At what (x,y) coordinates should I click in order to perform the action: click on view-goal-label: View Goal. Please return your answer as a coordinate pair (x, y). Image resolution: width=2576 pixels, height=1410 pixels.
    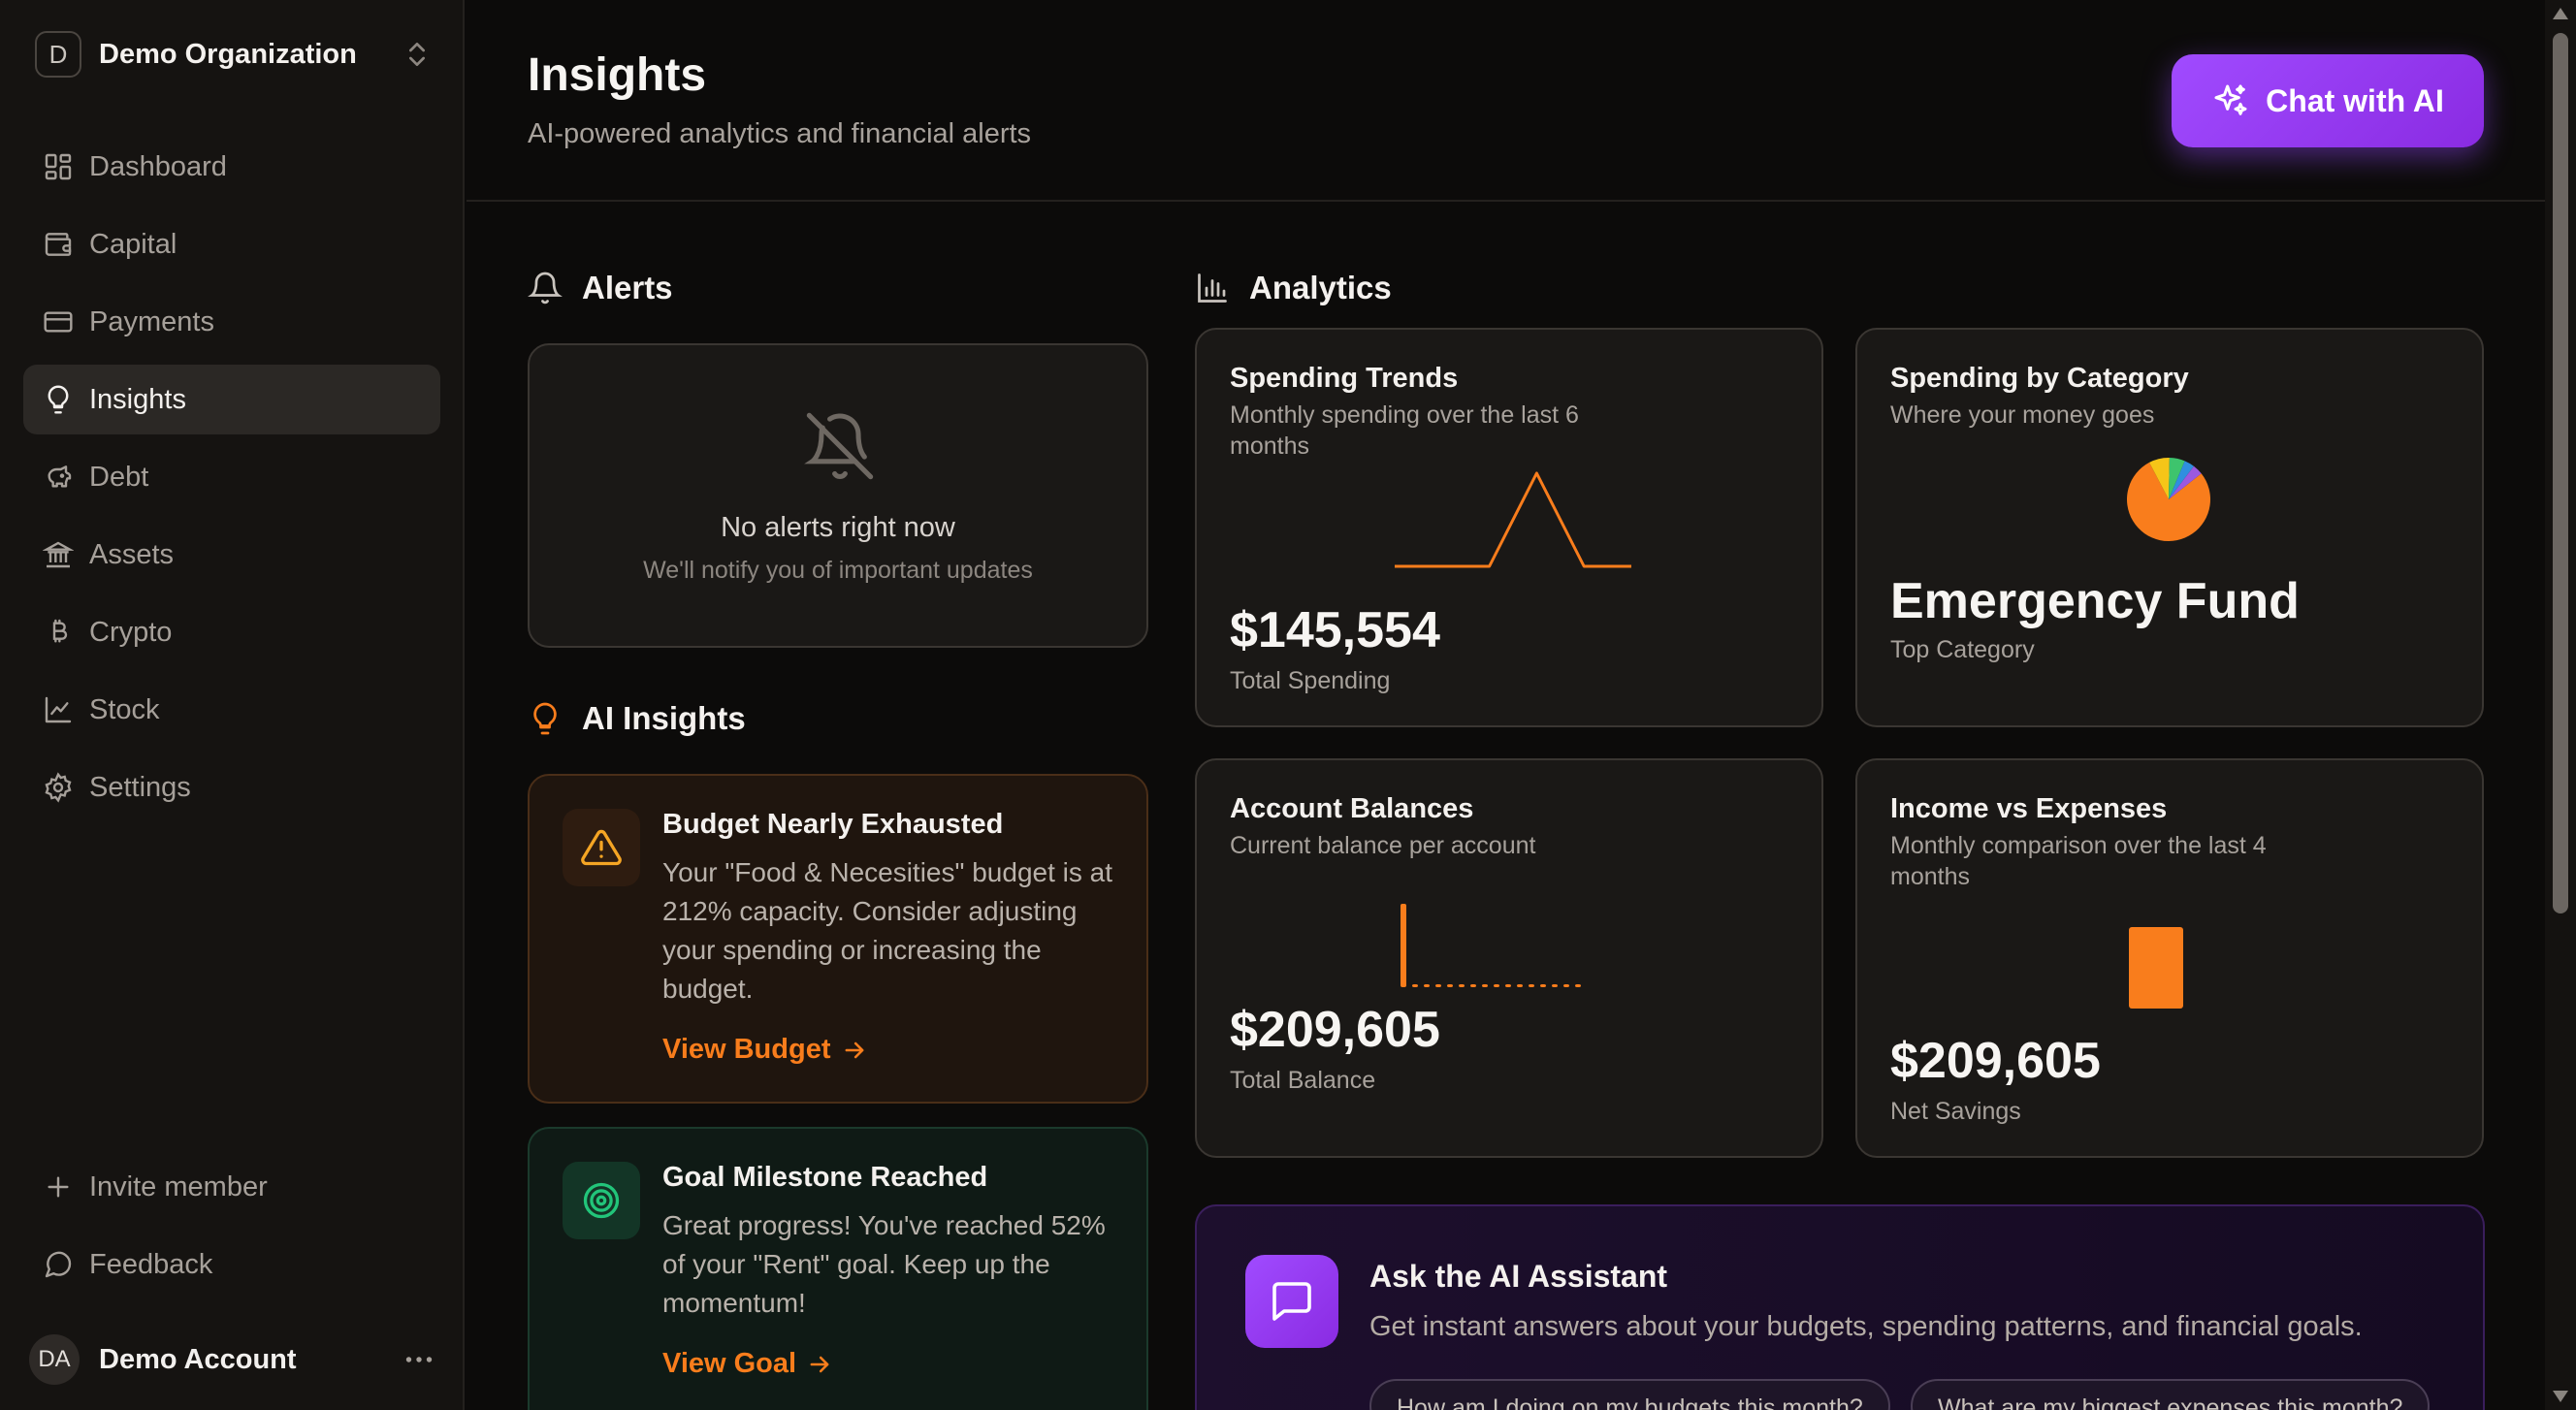
    Looking at the image, I should click on (729, 1363).